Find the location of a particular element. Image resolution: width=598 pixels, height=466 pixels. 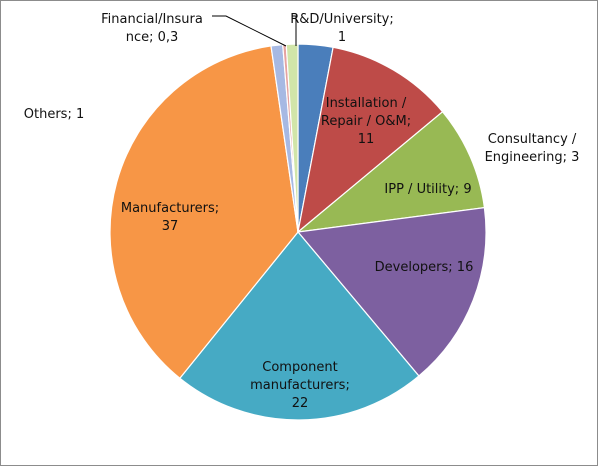

slice-label-developers: Developers; 16 is located at coordinates (424, 267).